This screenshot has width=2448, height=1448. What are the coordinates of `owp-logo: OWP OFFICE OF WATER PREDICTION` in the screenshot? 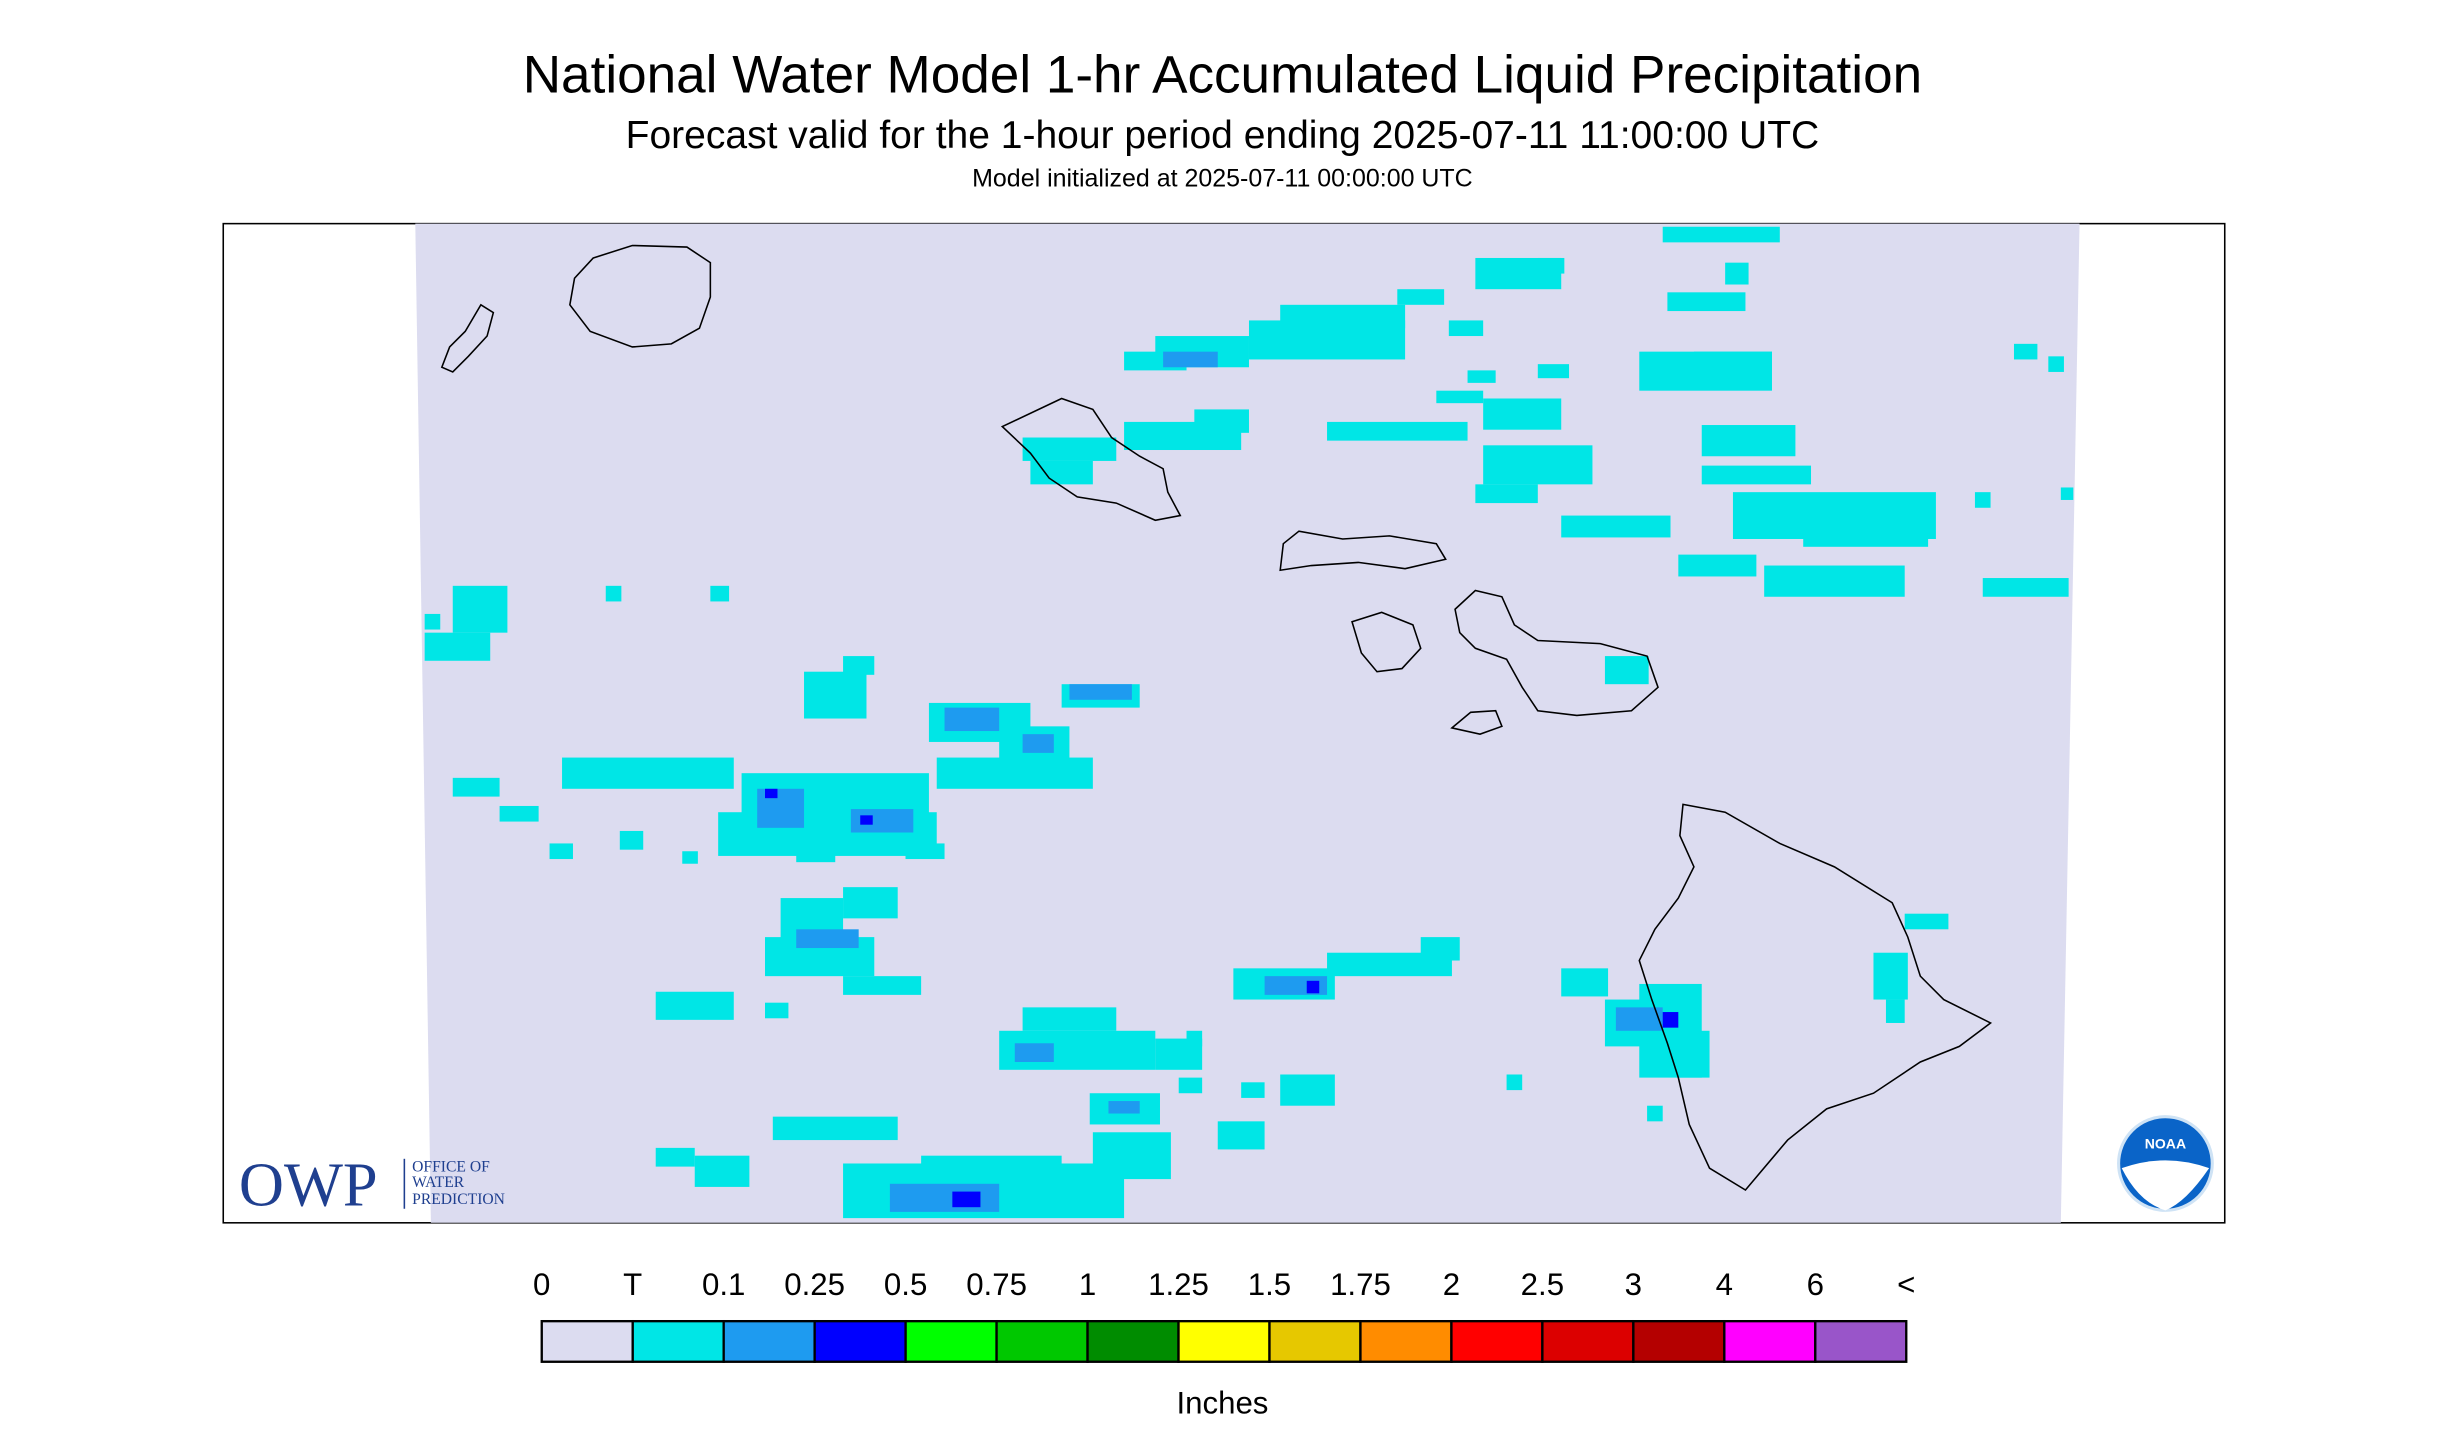 It's located at (372, 1185).